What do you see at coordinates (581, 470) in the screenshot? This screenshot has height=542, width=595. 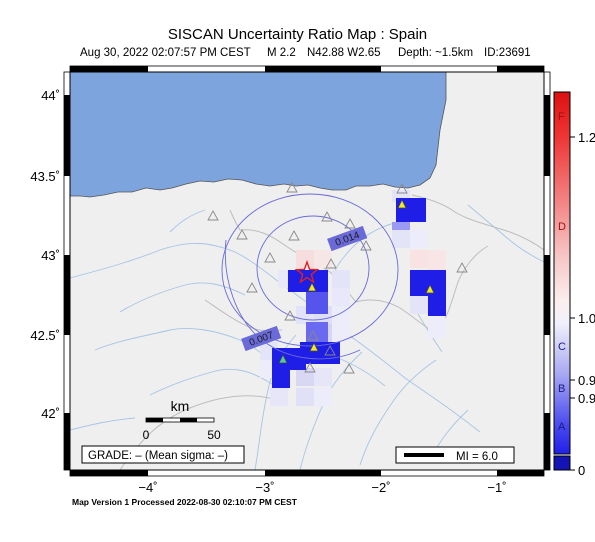 I see `svg-text: 0` at bounding box center [581, 470].